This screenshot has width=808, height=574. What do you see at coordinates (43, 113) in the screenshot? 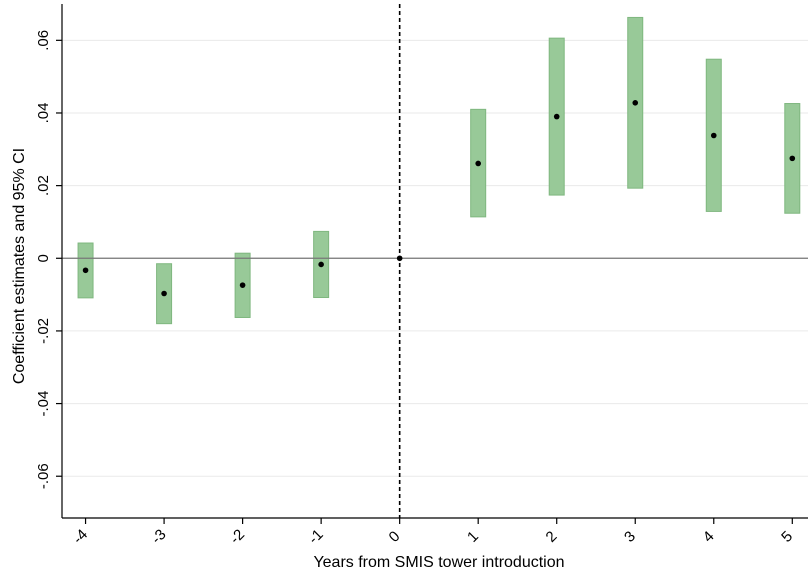
I see `y-tick-label: .04` at bounding box center [43, 113].